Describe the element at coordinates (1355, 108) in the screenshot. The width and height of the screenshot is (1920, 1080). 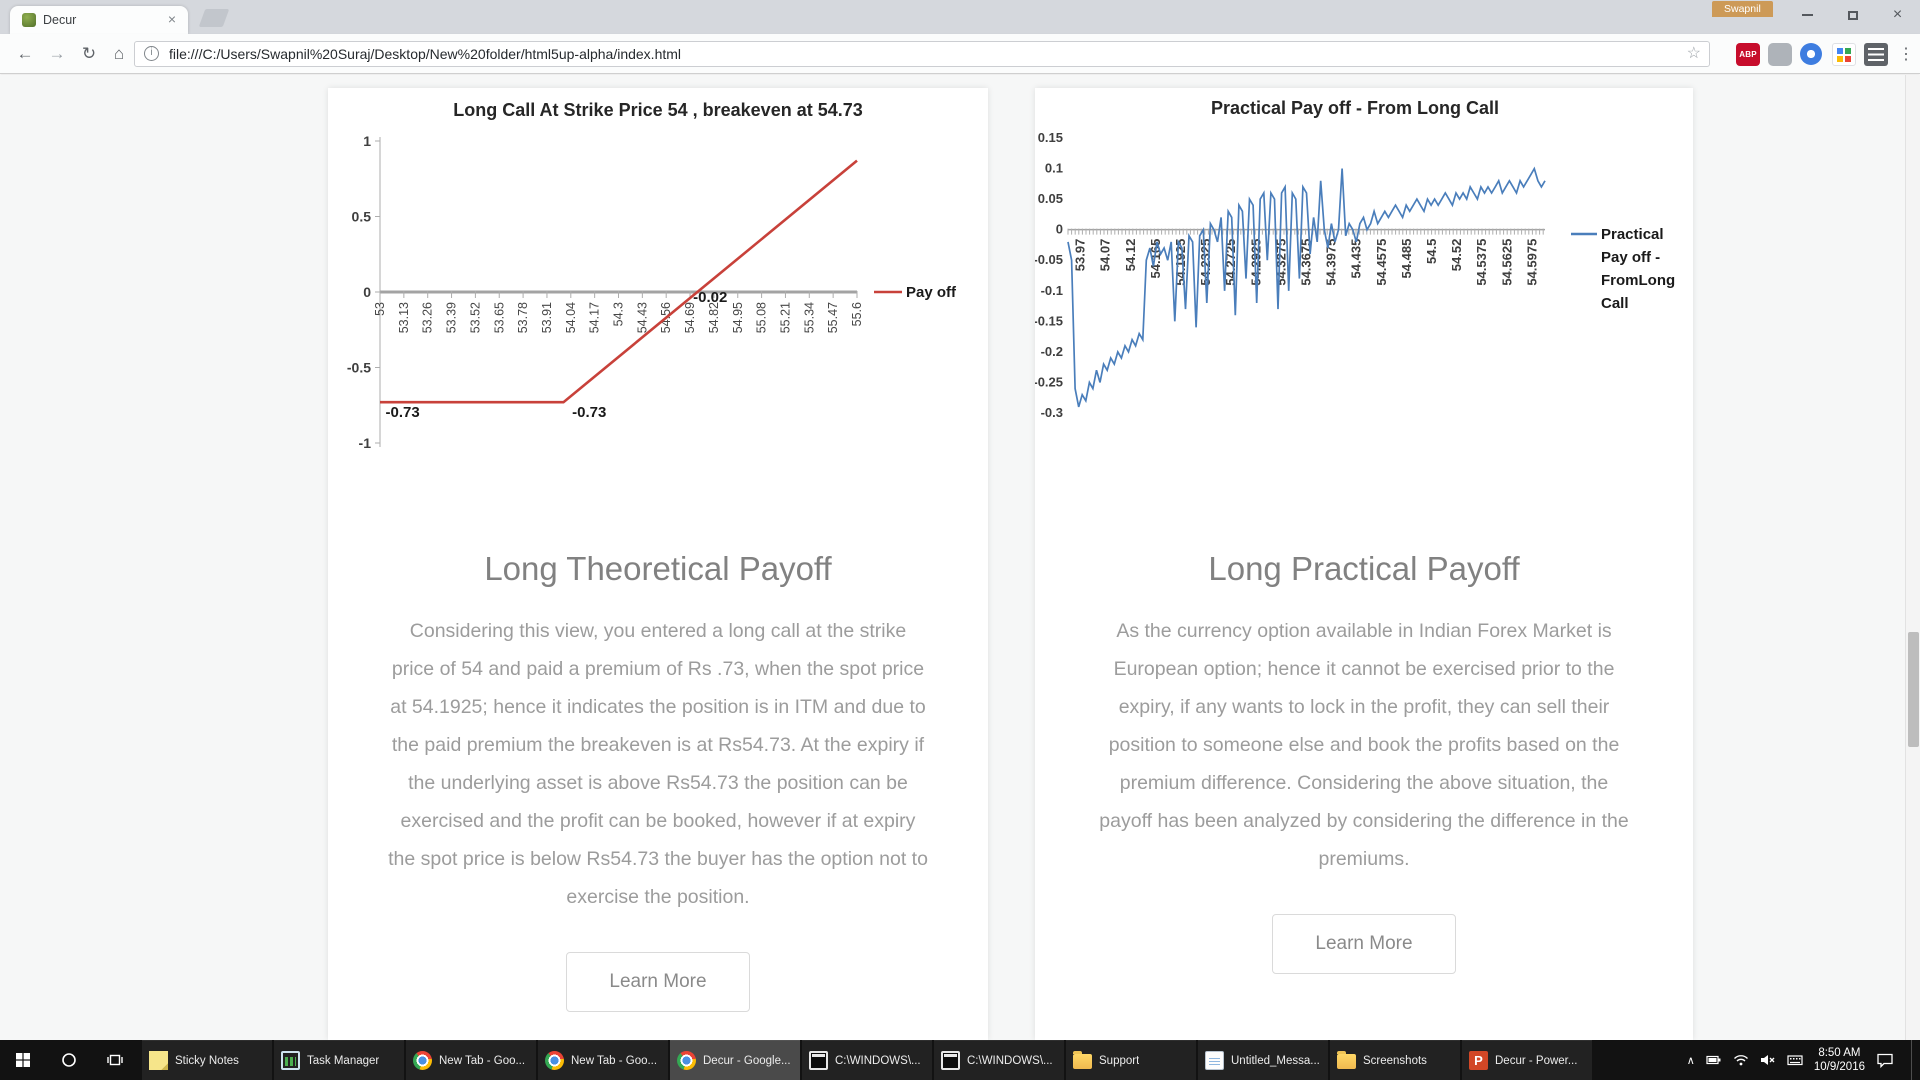
I see `chart-title: Practical Pay off - From Long Call` at that location.